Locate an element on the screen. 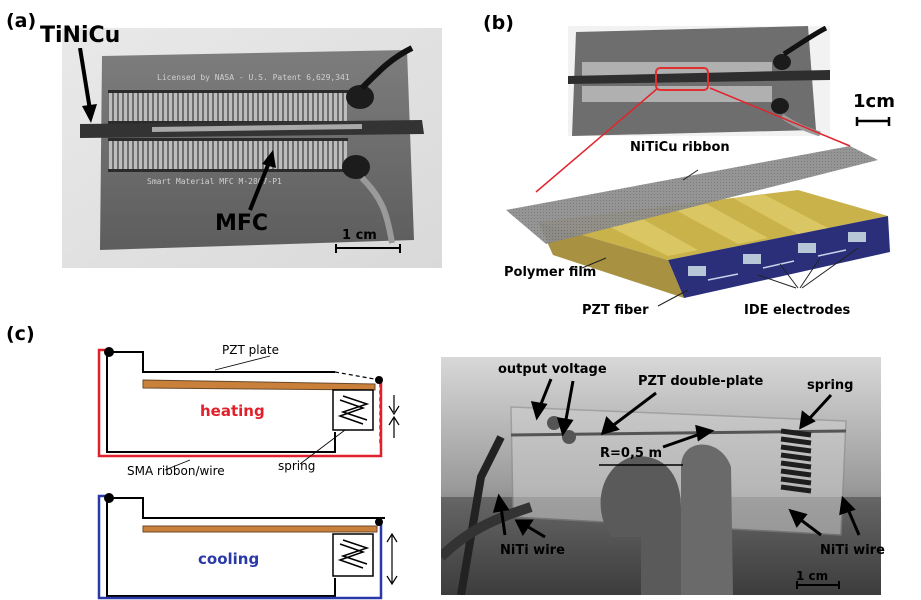  mfc-schematic is located at coordinates (698, 226).